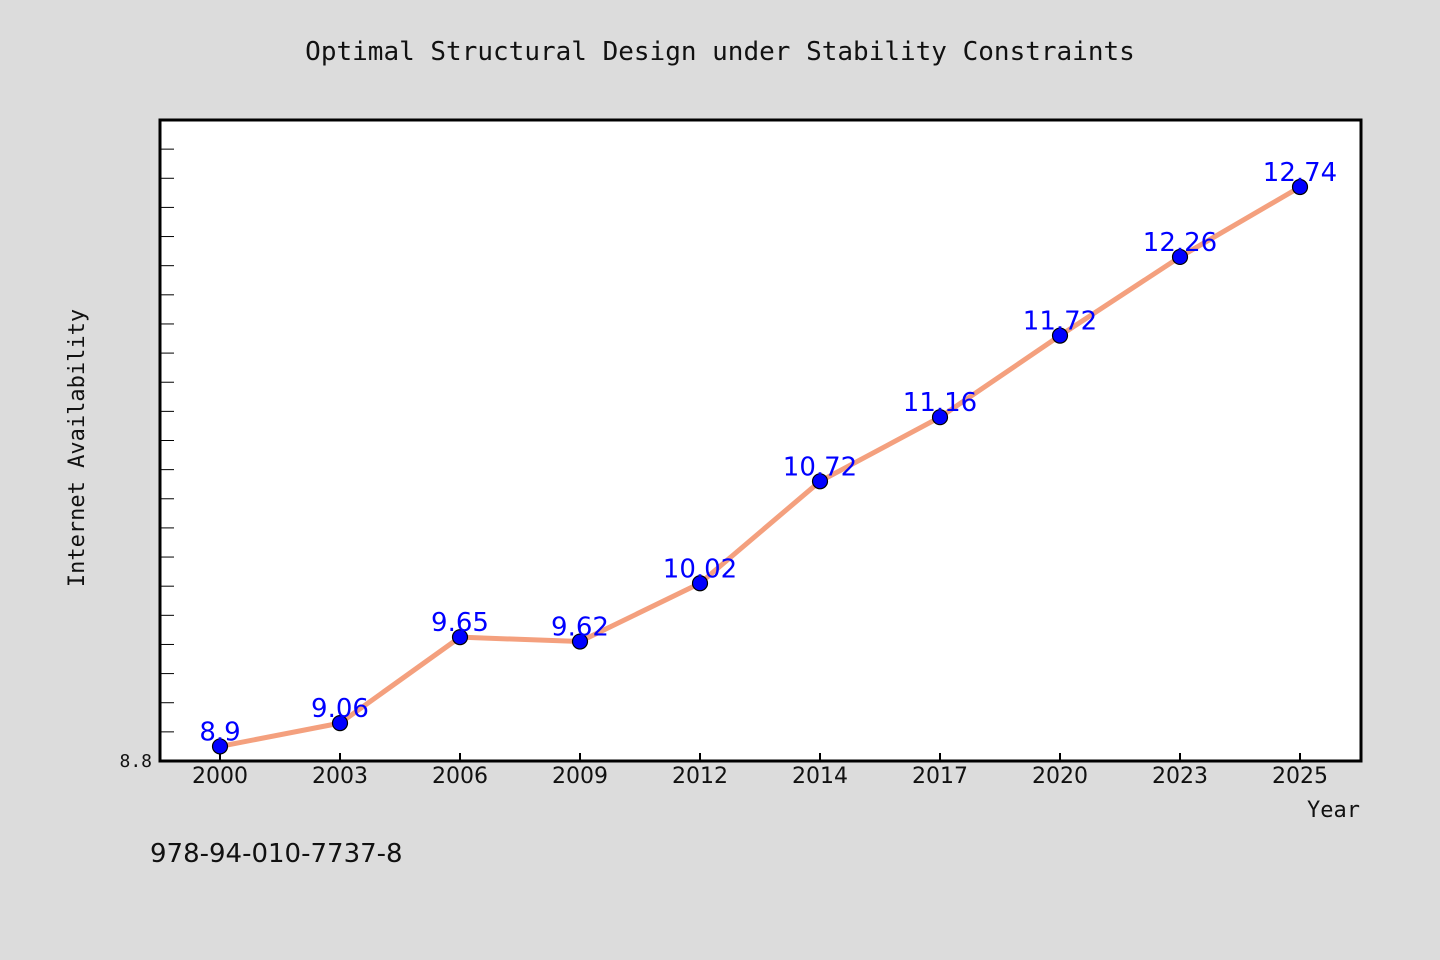 The width and height of the screenshot is (1440, 960). Describe the element at coordinates (77, 448) in the screenshot. I see `y-axis-label: Internet Availability` at that location.